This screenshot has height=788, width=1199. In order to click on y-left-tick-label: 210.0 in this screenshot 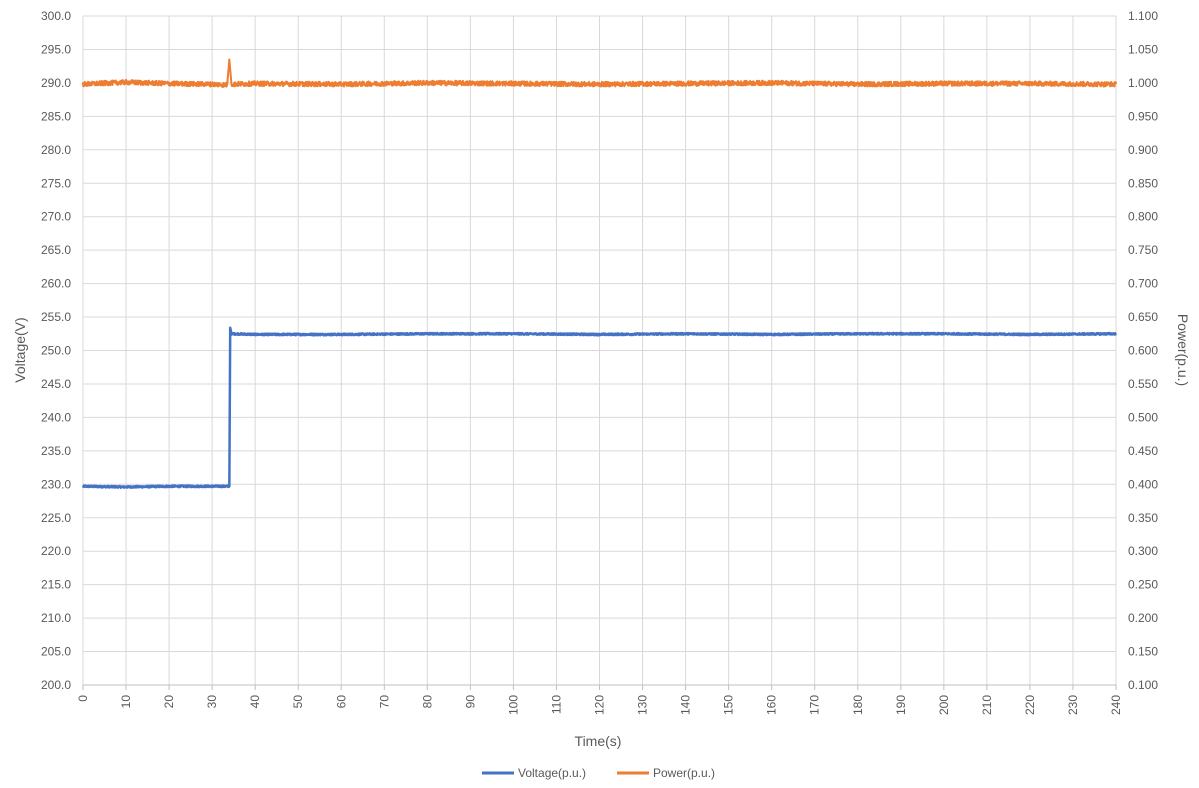, I will do `click(56, 618)`.